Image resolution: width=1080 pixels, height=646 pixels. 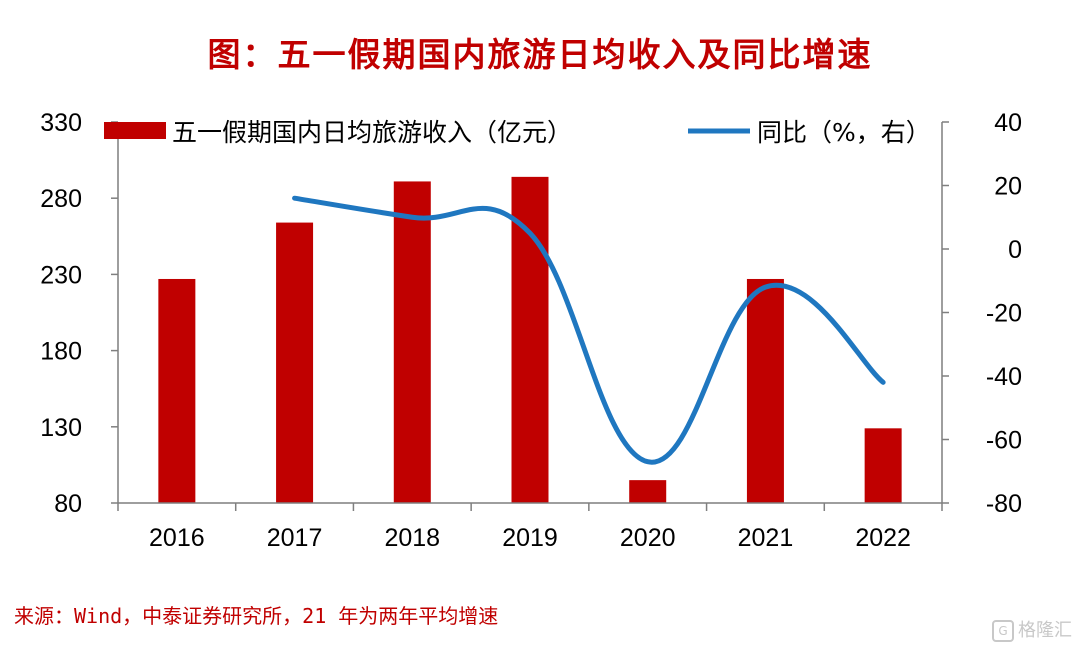 What do you see at coordinates (135, 130) in the screenshot?
I see `legend-bar-swatch` at bounding box center [135, 130].